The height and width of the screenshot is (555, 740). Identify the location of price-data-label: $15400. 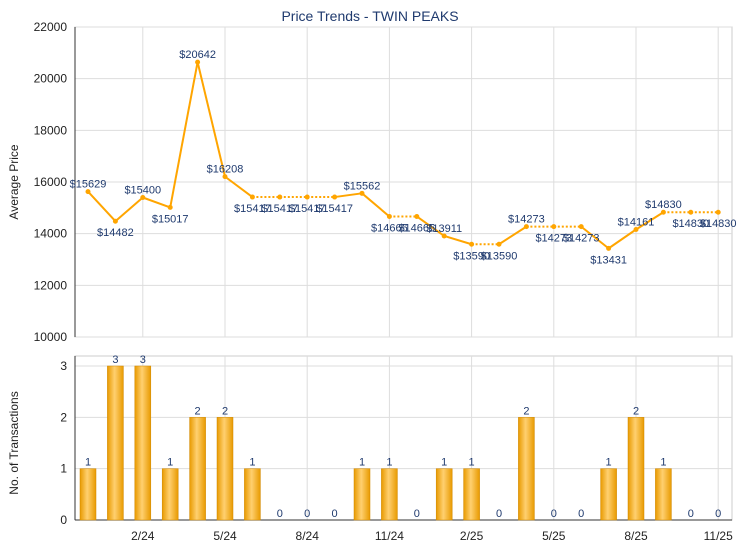
(142, 191).